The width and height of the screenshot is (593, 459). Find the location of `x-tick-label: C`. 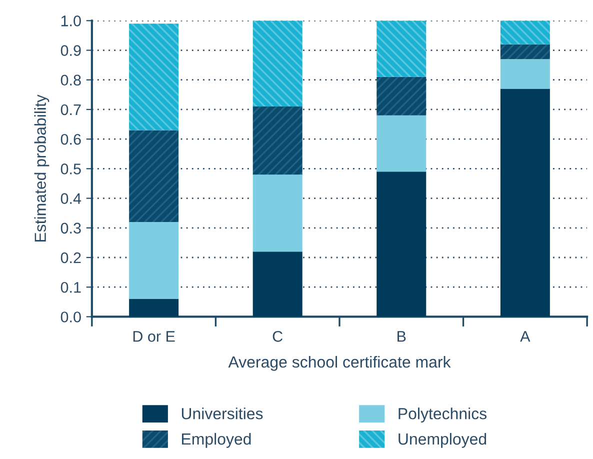

x-tick-label: C is located at coordinates (277, 336).